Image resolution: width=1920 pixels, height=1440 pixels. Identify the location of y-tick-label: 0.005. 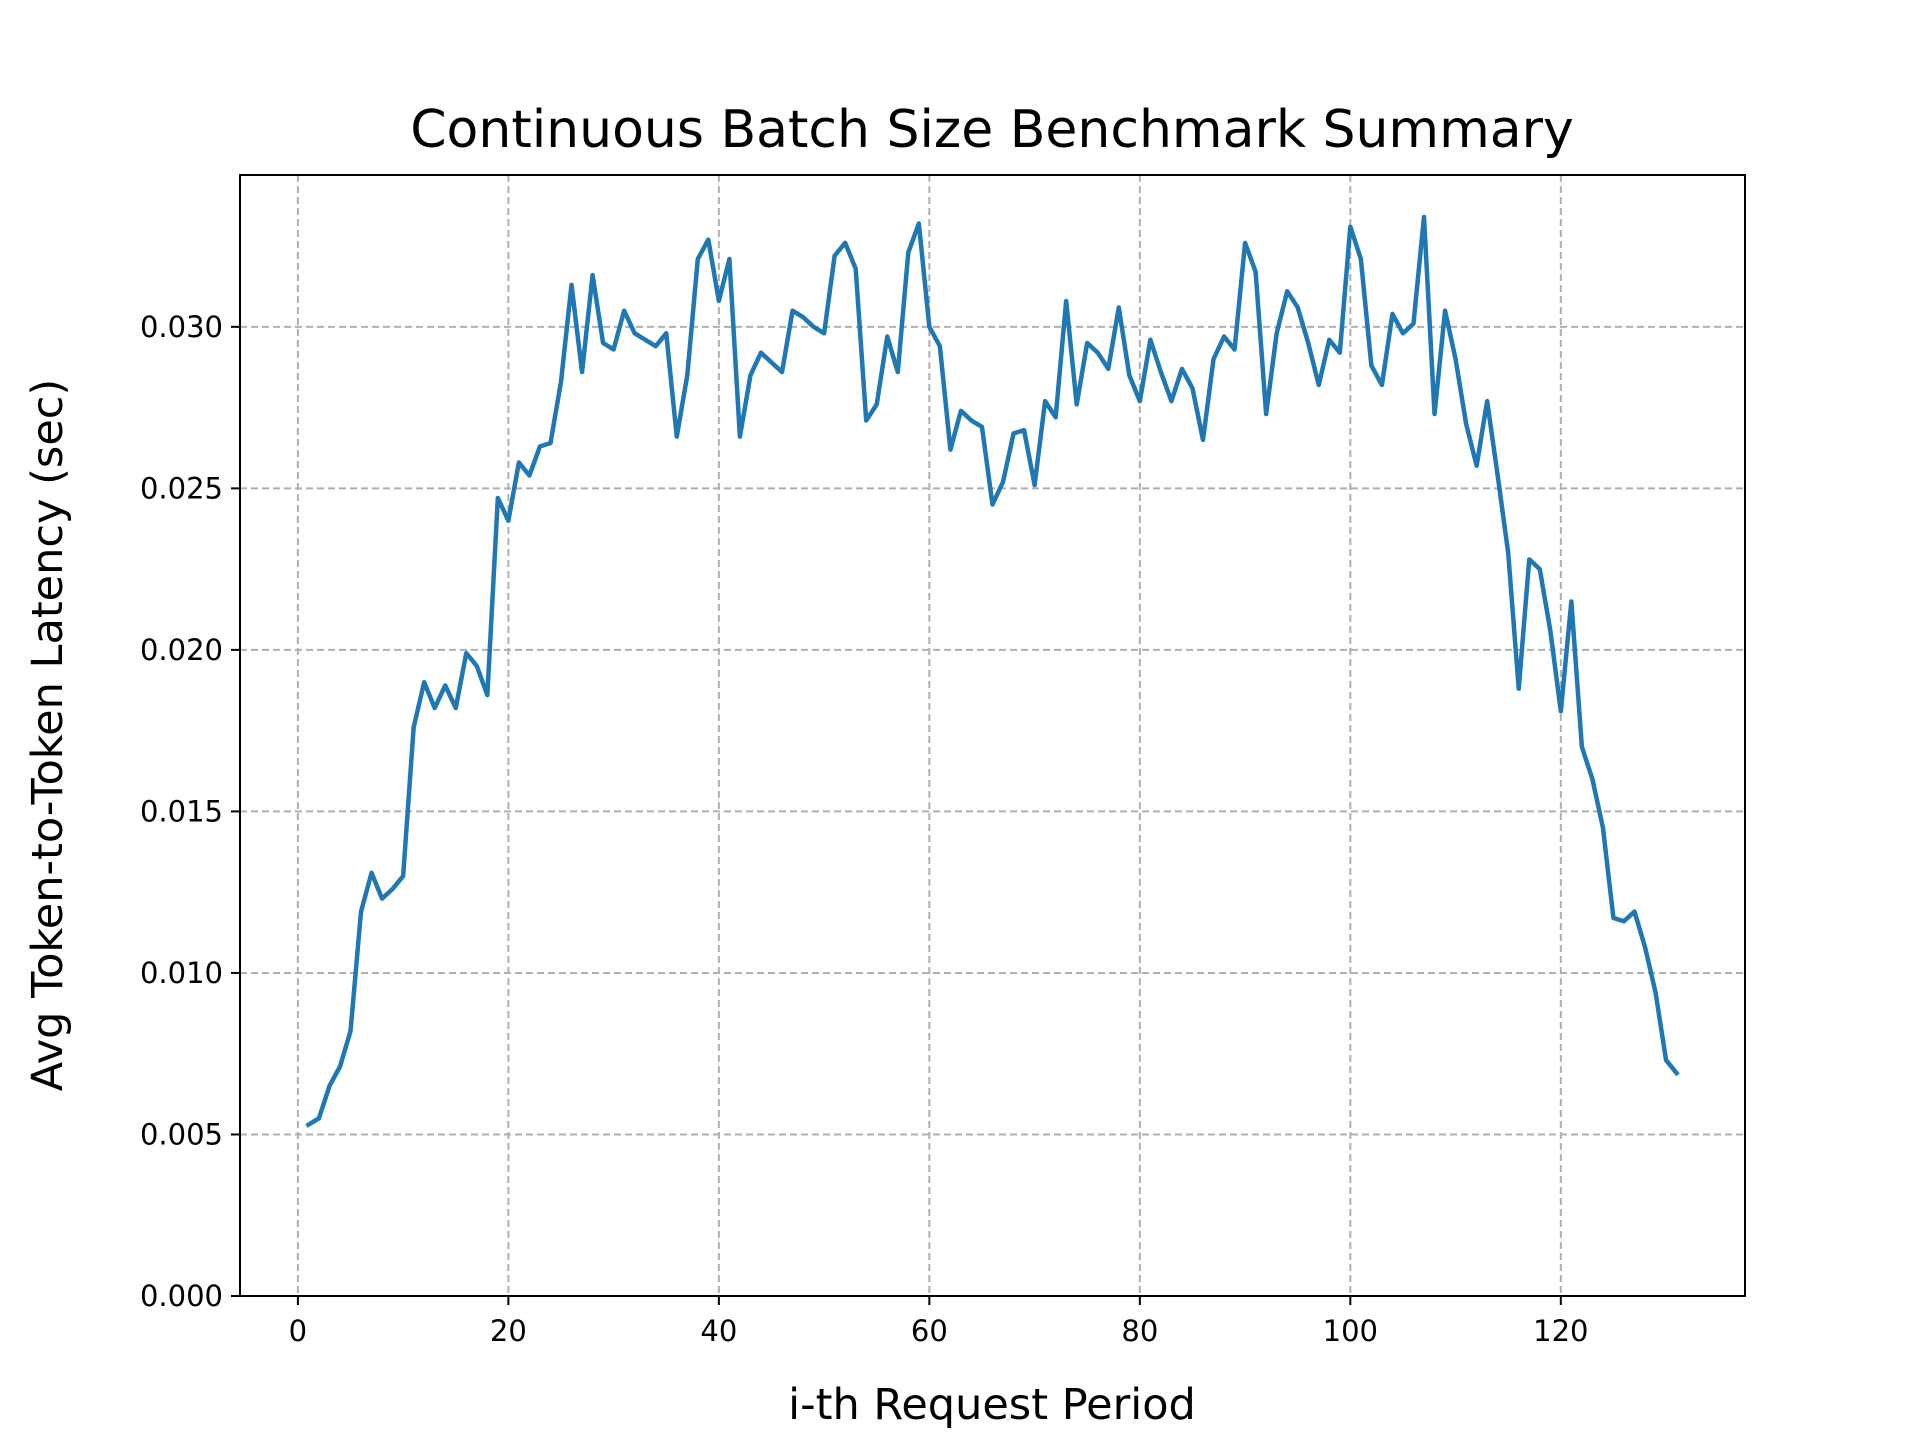
(181, 1134).